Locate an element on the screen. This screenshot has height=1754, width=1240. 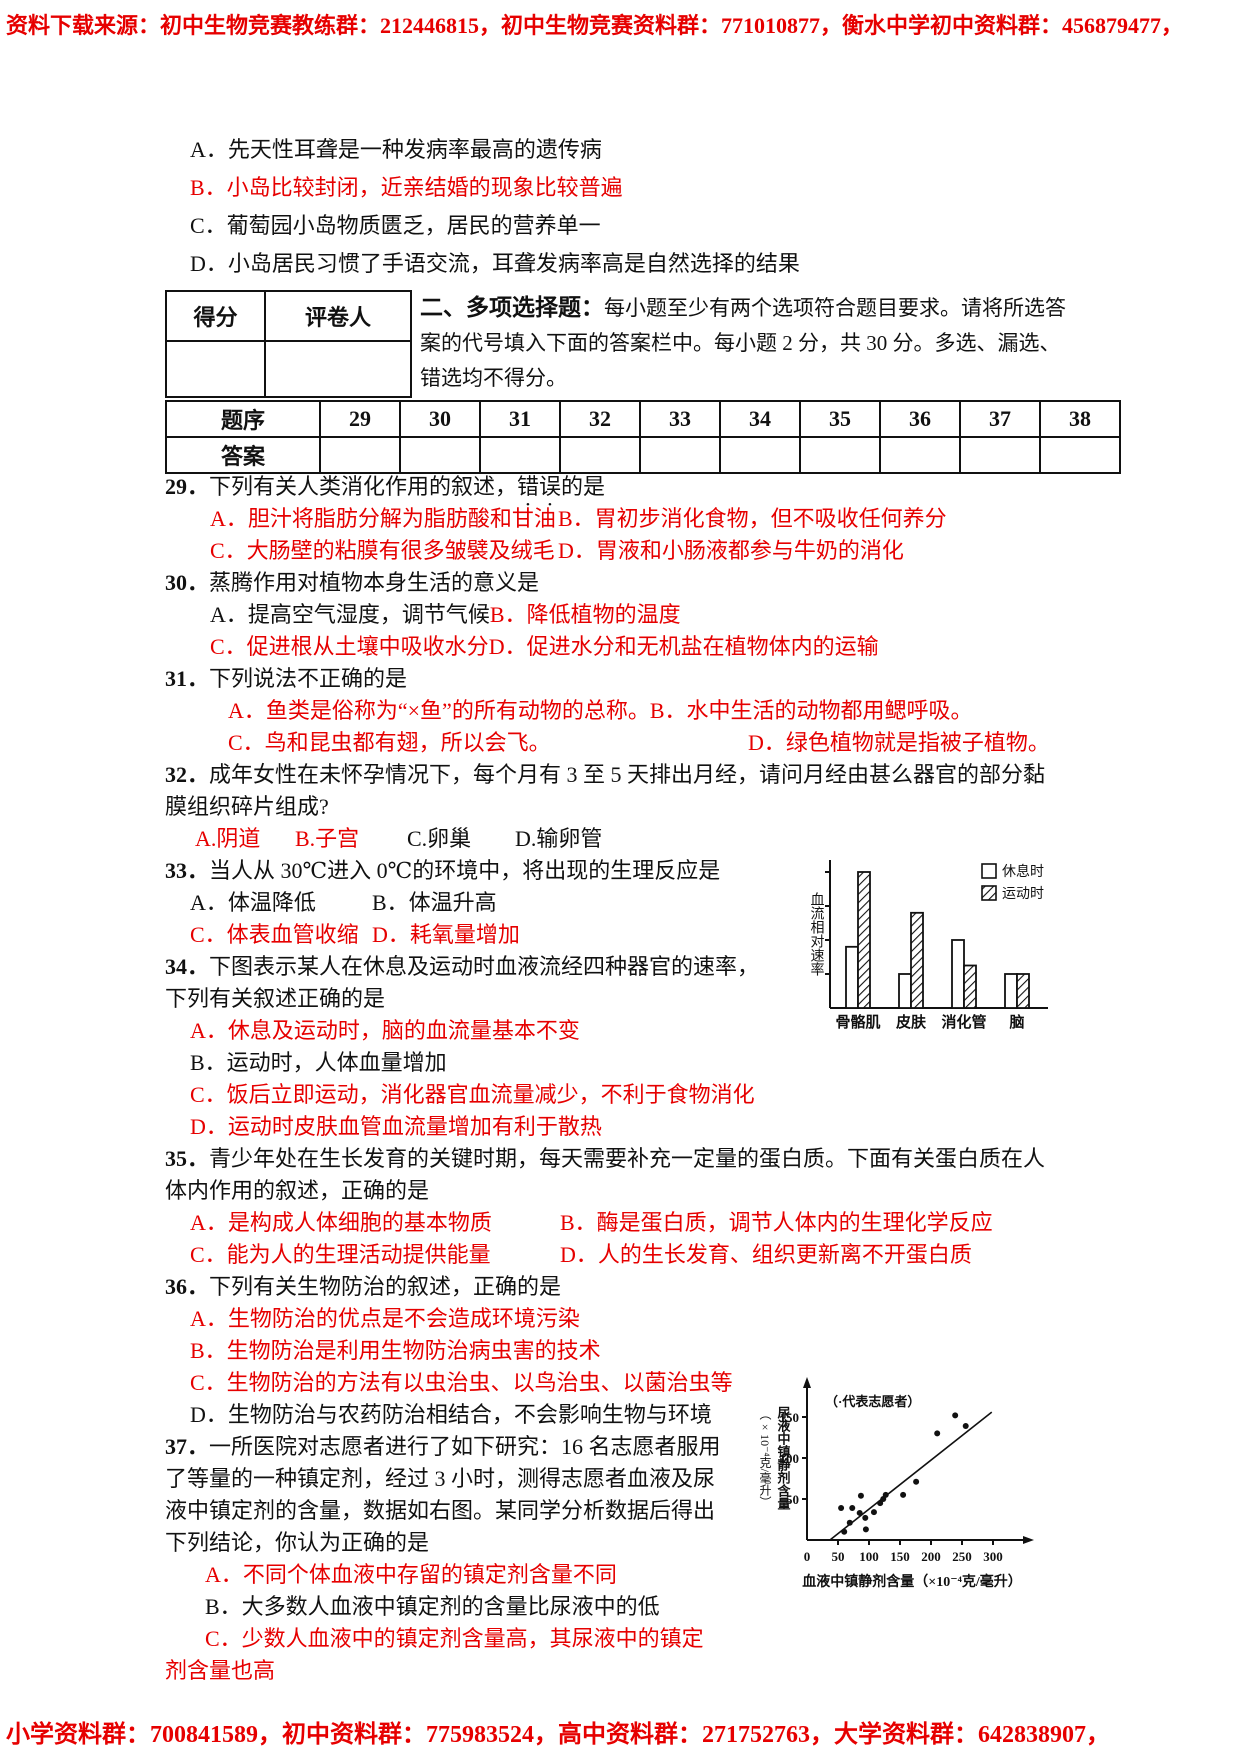
q31-stem-text: 下列说法不正确的是 is located at coordinates (308, 678).